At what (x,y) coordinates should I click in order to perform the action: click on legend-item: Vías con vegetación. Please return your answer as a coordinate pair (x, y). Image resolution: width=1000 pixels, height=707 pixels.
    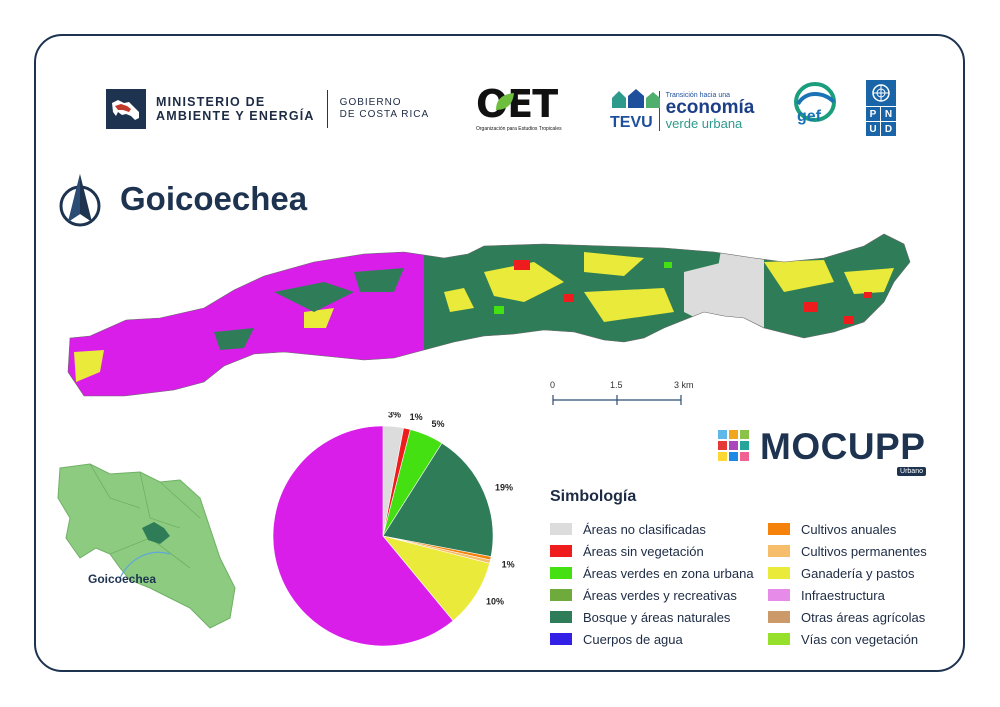
    Looking at the image, I should click on (859, 639).